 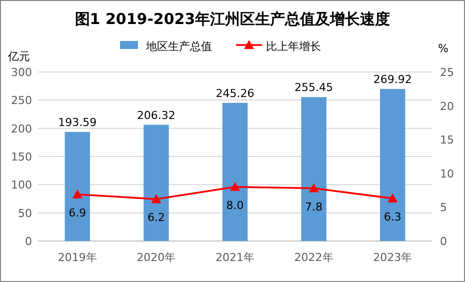 What do you see at coordinates (314, 257) in the screenshot?
I see `x-tick-label: 2022年` at bounding box center [314, 257].